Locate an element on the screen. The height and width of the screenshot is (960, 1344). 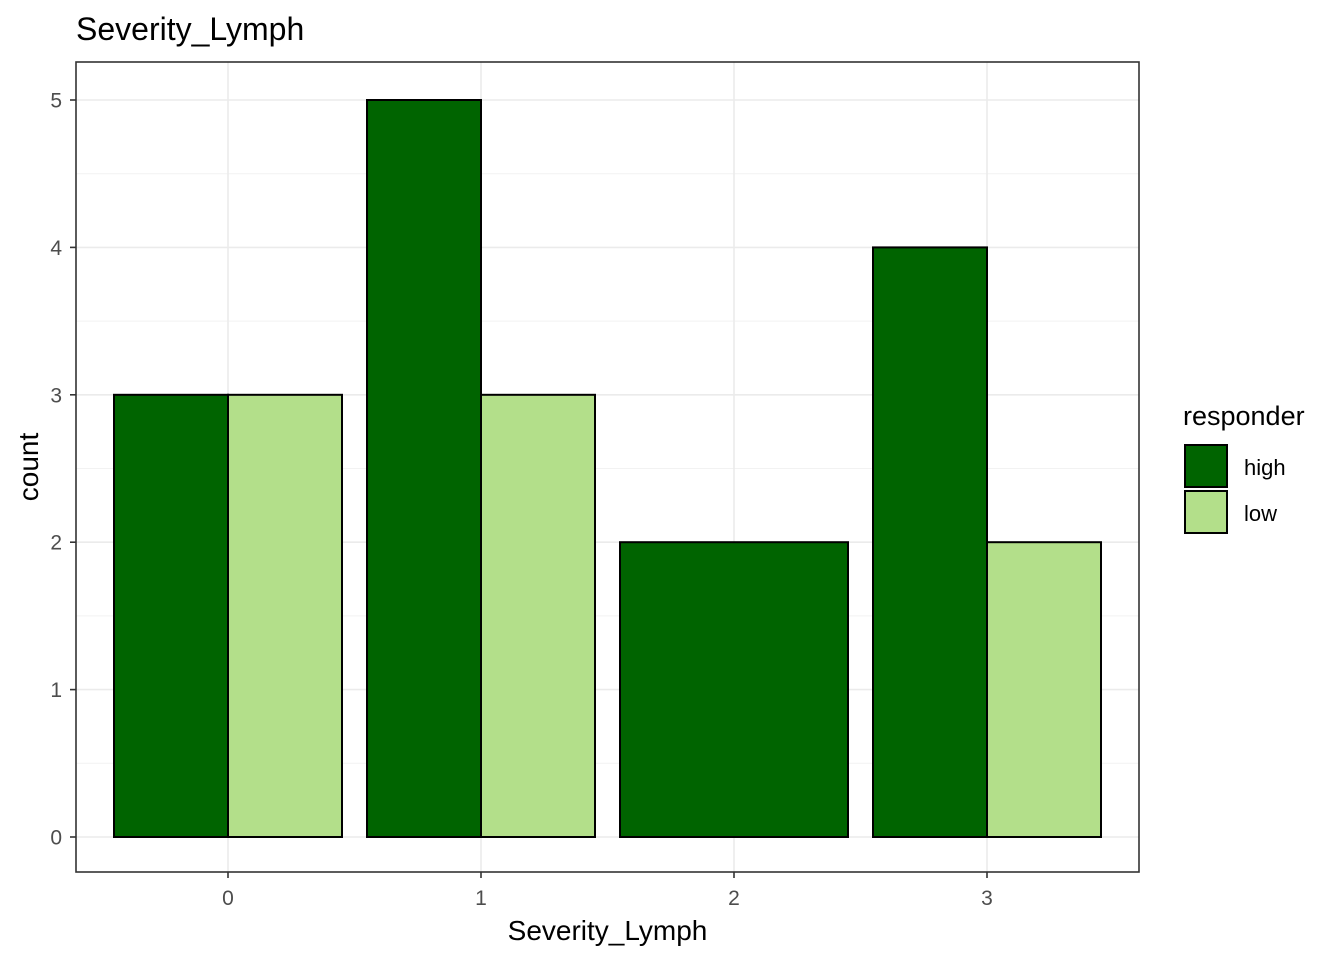
y-tick-label: 1 is located at coordinates (56, 690).